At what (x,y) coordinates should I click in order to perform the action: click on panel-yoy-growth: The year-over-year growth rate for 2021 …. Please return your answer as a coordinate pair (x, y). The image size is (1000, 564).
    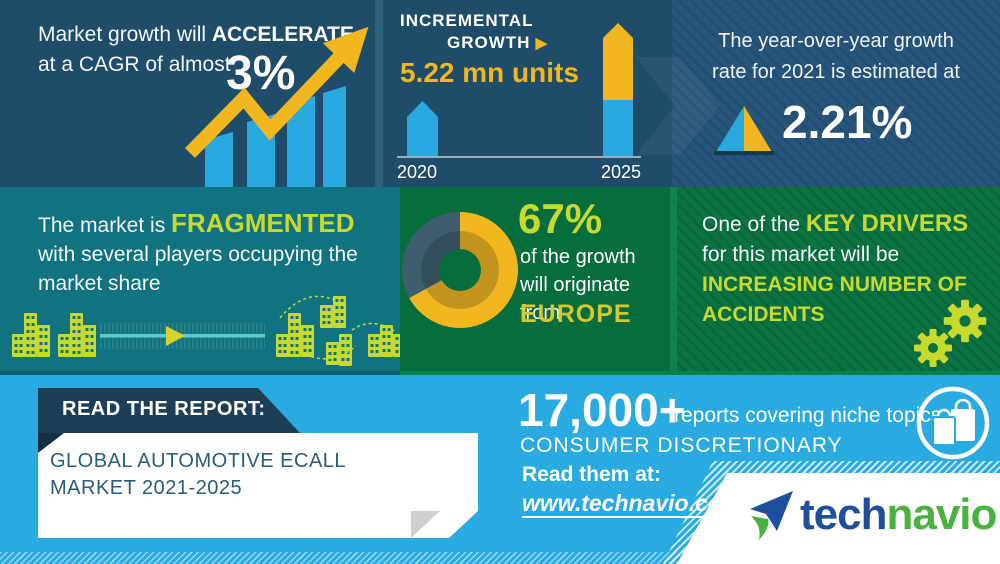
    Looking at the image, I should click on (836, 93).